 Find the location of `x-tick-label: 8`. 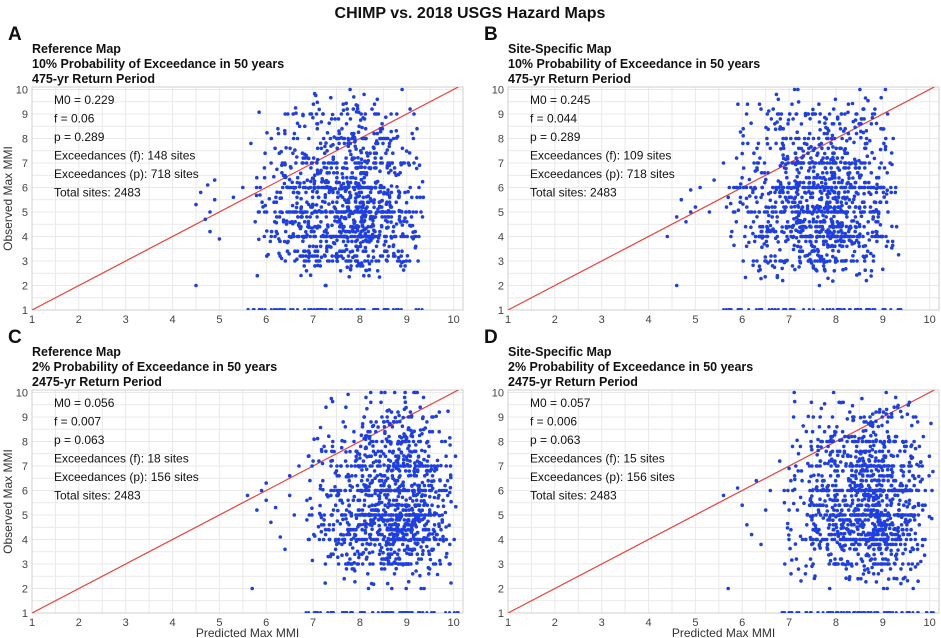

x-tick-label: 8 is located at coordinates (836, 623).